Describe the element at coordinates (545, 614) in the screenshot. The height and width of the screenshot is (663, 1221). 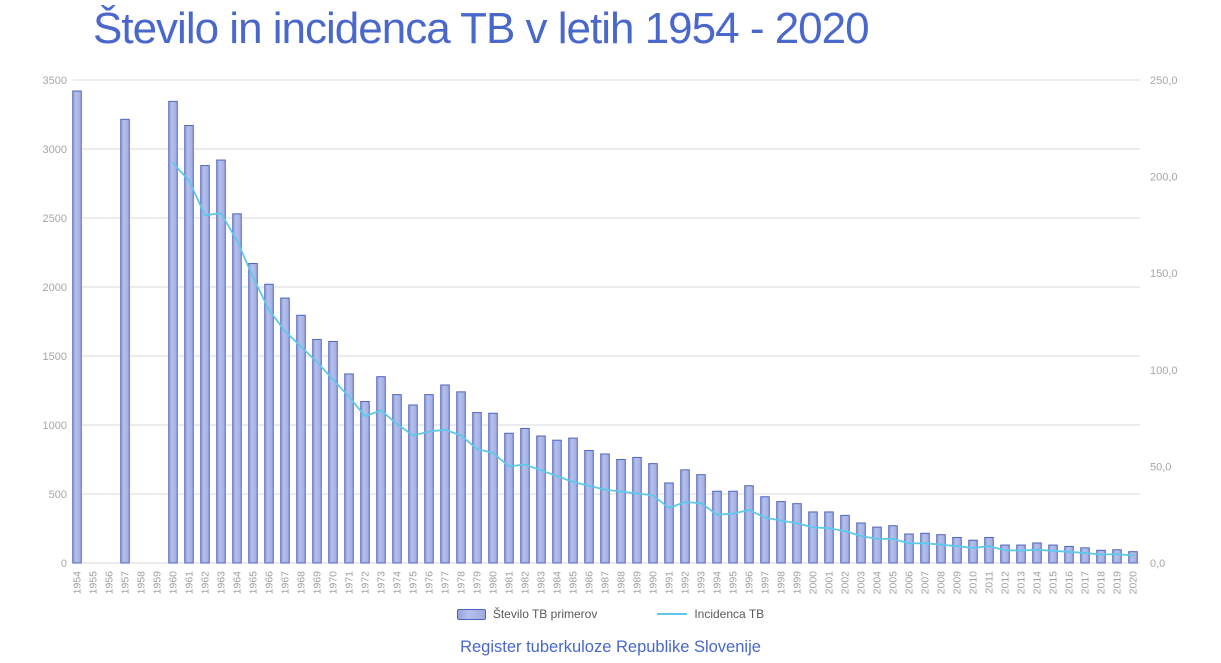
I see `legend-label-bars: Število TB primerov` at that location.